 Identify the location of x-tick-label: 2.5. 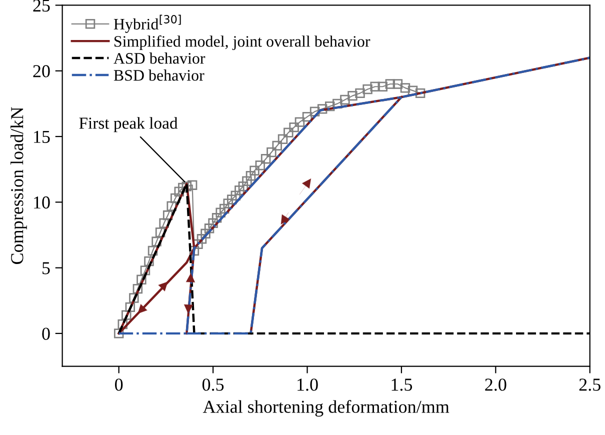
(589, 384).